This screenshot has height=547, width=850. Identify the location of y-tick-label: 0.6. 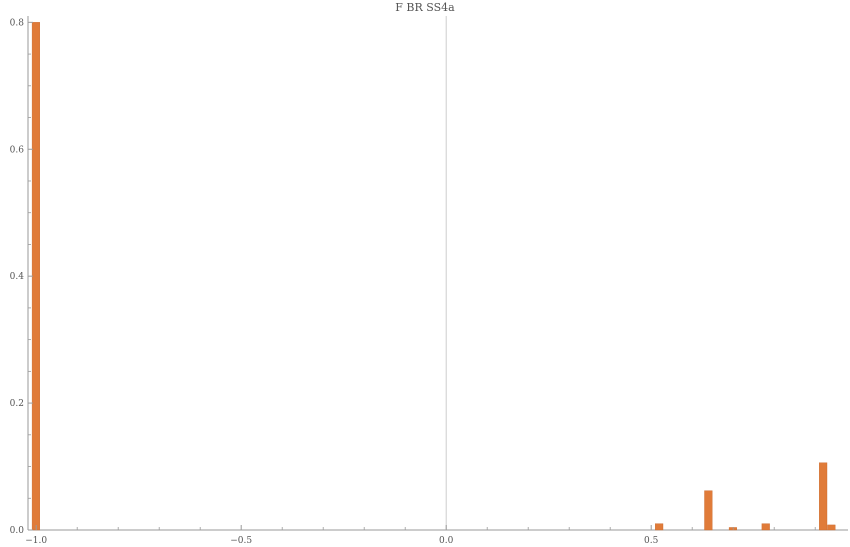
(17, 150).